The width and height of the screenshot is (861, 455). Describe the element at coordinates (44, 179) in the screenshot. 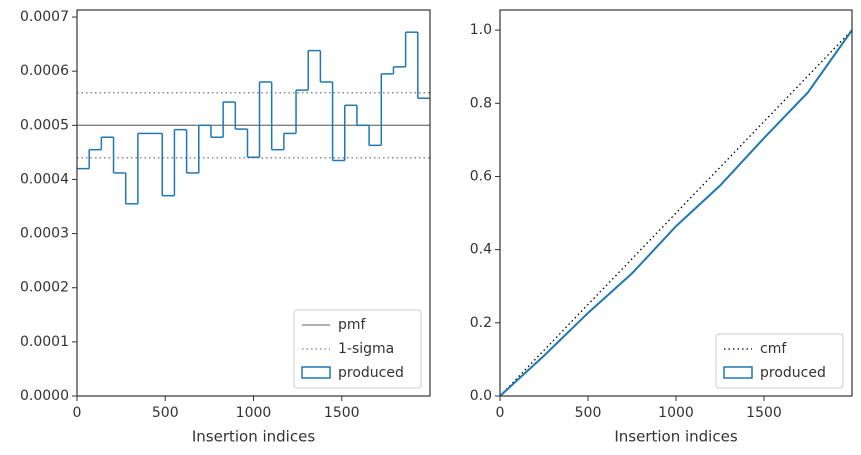

I see `y-tick-label: 0.0004` at that location.